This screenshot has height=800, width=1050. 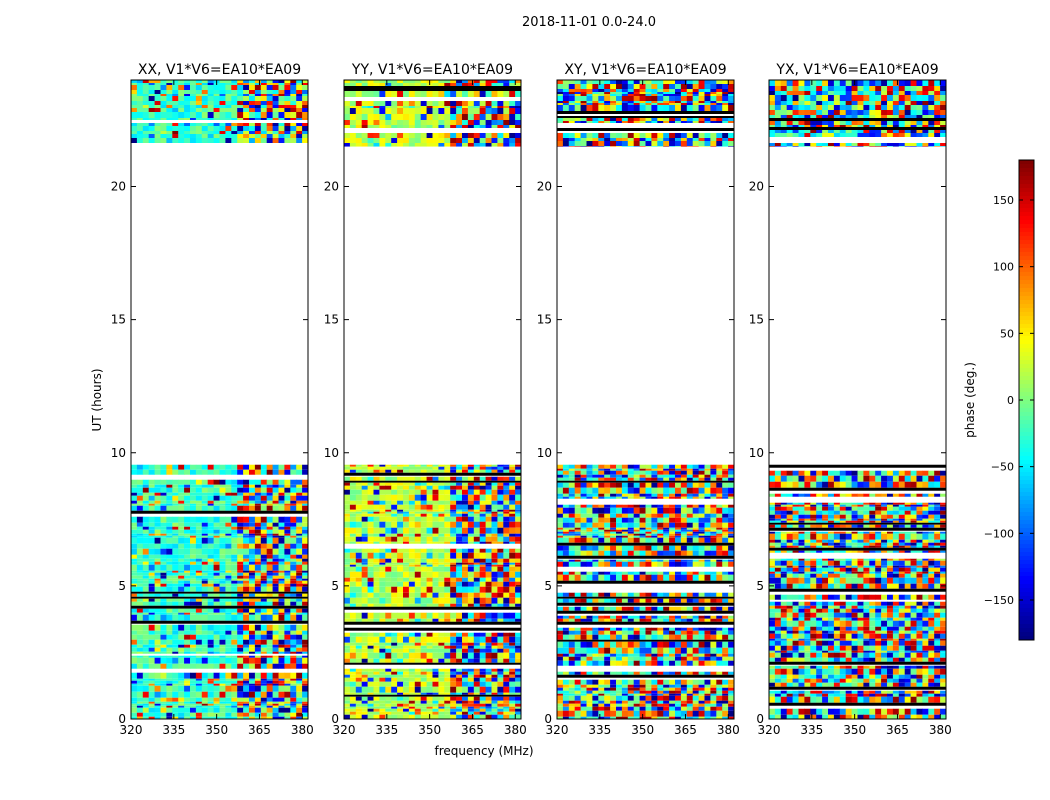 What do you see at coordinates (999, 600) in the screenshot?
I see `colorbar-tick-label: −150` at bounding box center [999, 600].